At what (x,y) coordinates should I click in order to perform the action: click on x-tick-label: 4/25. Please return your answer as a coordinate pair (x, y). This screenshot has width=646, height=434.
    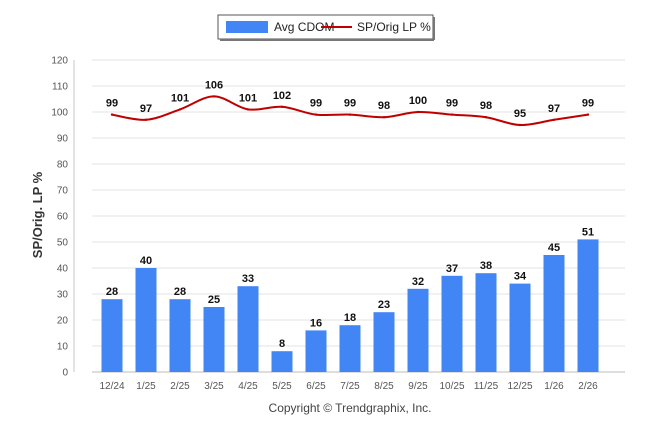
    Looking at the image, I should click on (248, 386).